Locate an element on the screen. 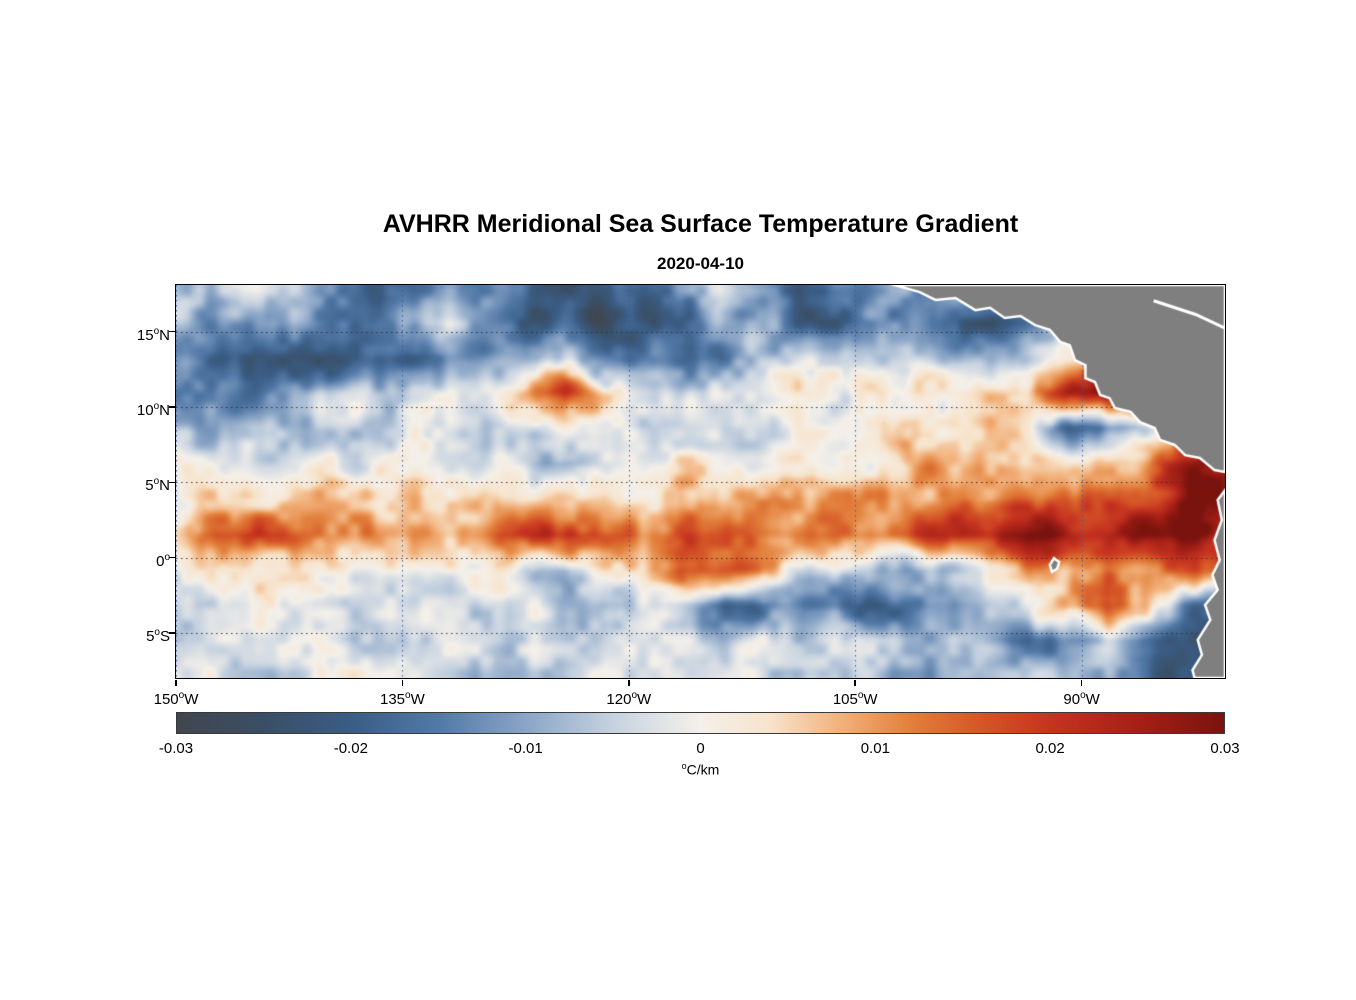  y-axis-tick-label: 10oN is located at coordinates (128, 409).